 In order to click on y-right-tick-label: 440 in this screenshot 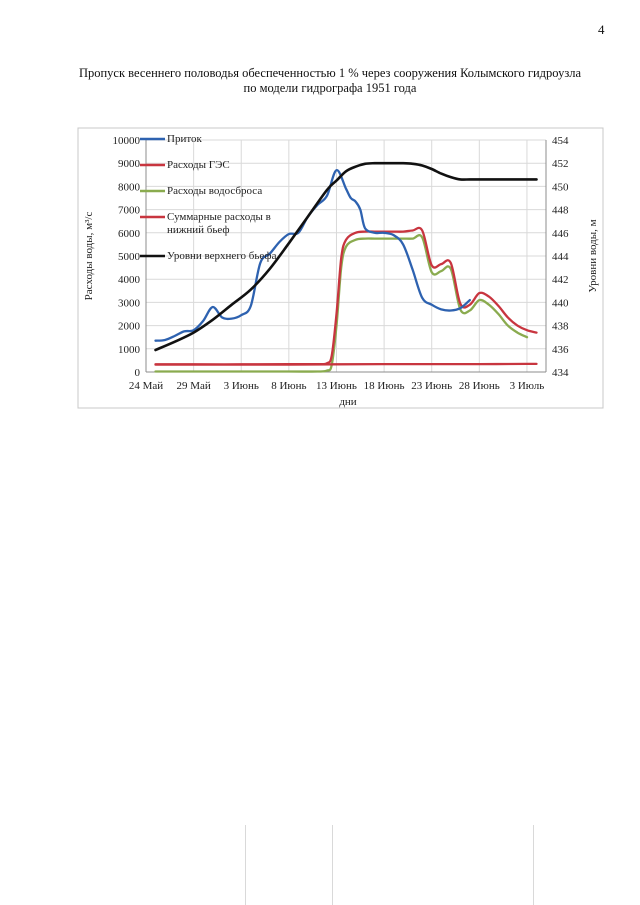, I will do `click(560, 303)`.